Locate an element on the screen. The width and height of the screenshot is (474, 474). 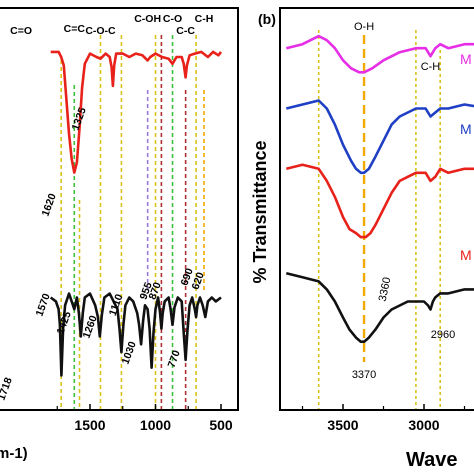
peak-label-a: 1620 is located at coordinates (49, 205).